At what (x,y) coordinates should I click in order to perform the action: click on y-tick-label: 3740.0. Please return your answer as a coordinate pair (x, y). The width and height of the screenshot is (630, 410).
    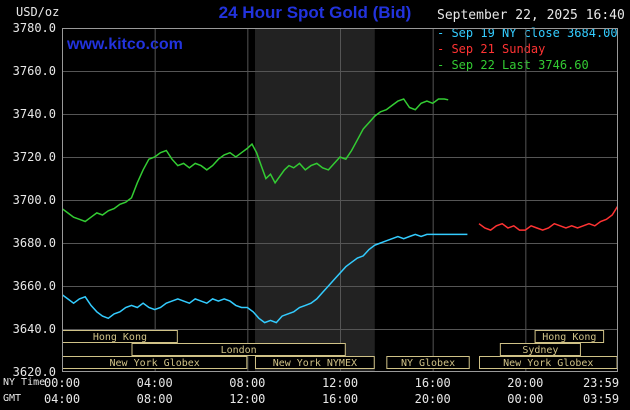
    Looking at the image, I should click on (34, 114).